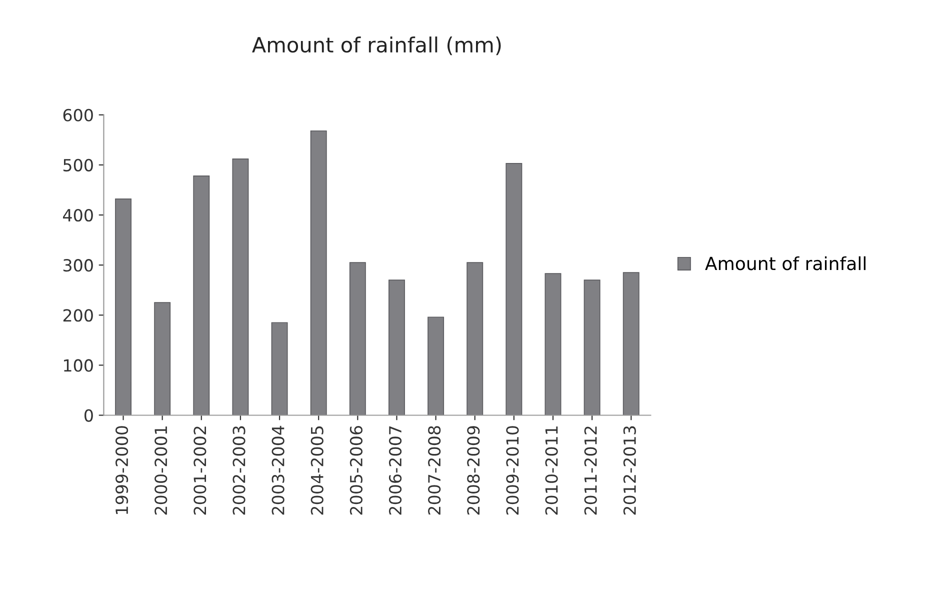  What do you see at coordinates (161, 470) in the screenshot?
I see `x-tick-label: 2000-2001` at bounding box center [161, 470].